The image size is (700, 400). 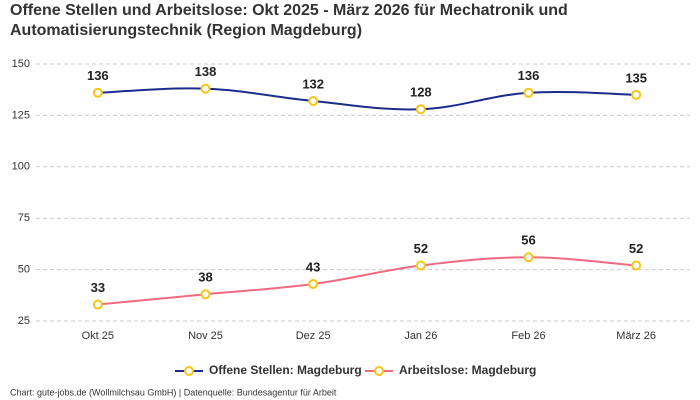 I want to click on y-tick-label: 125, so click(x=21, y=115).